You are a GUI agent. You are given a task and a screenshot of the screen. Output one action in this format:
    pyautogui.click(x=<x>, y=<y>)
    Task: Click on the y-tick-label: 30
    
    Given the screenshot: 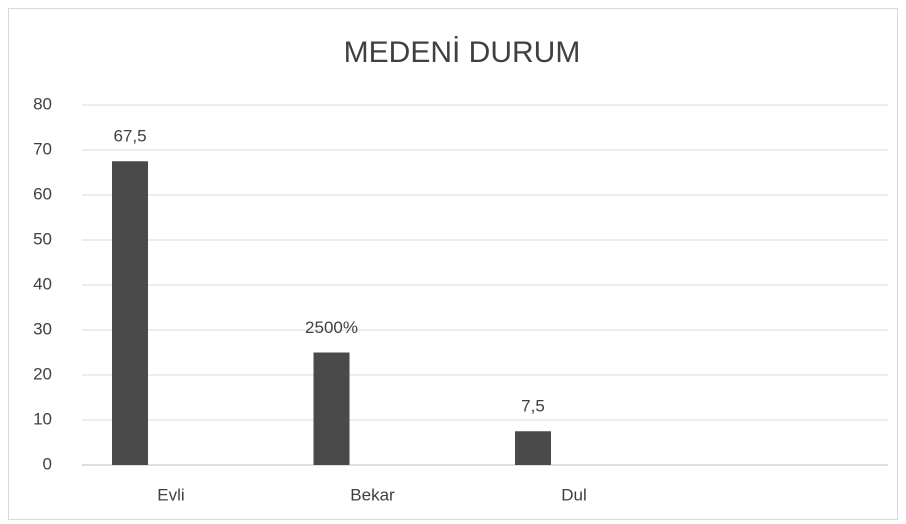 What is the action you would take?
    pyautogui.click(x=42, y=328)
    